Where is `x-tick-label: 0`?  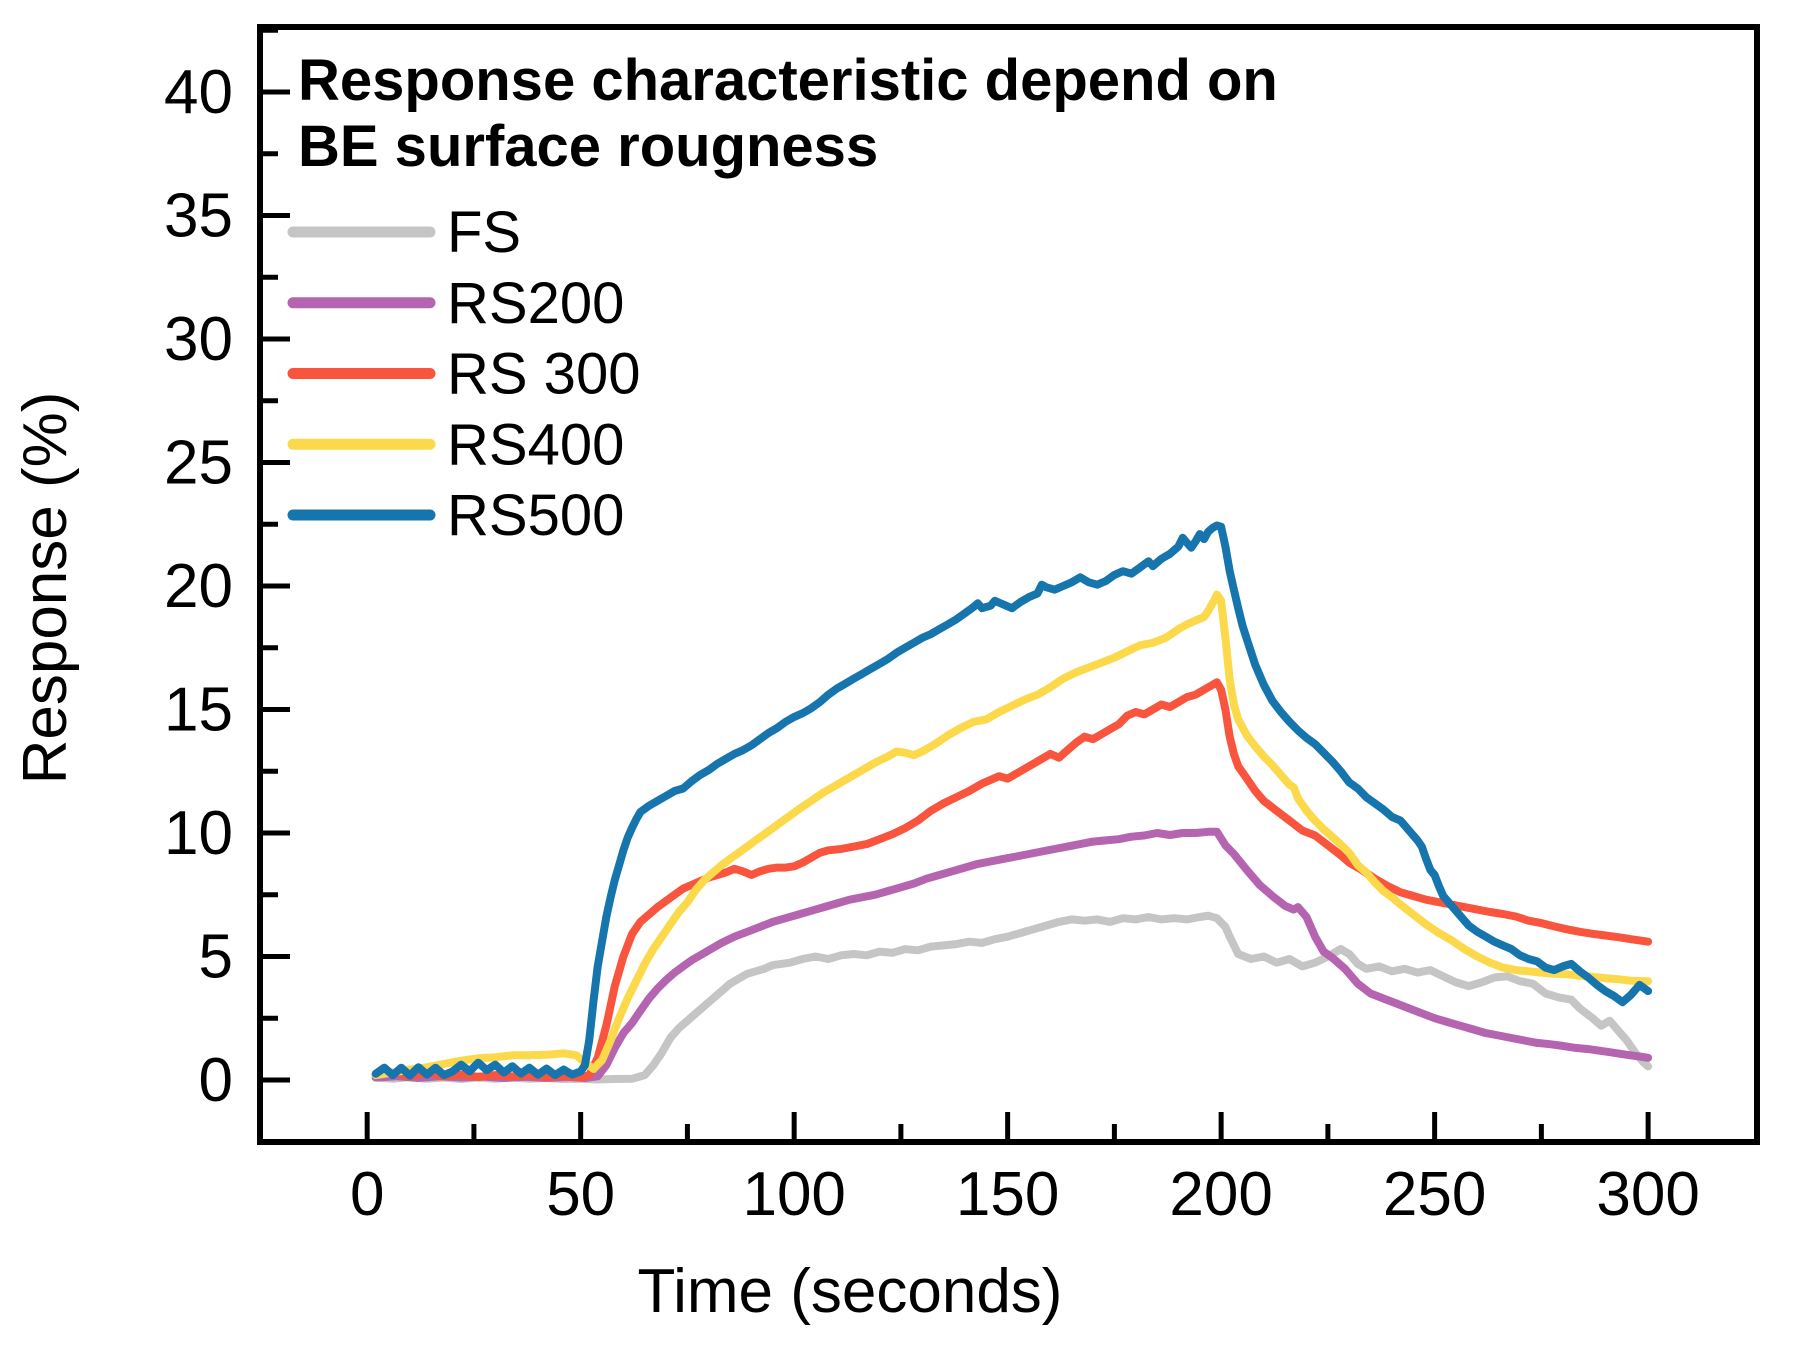
x-tick-label: 0 is located at coordinates (367, 1194).